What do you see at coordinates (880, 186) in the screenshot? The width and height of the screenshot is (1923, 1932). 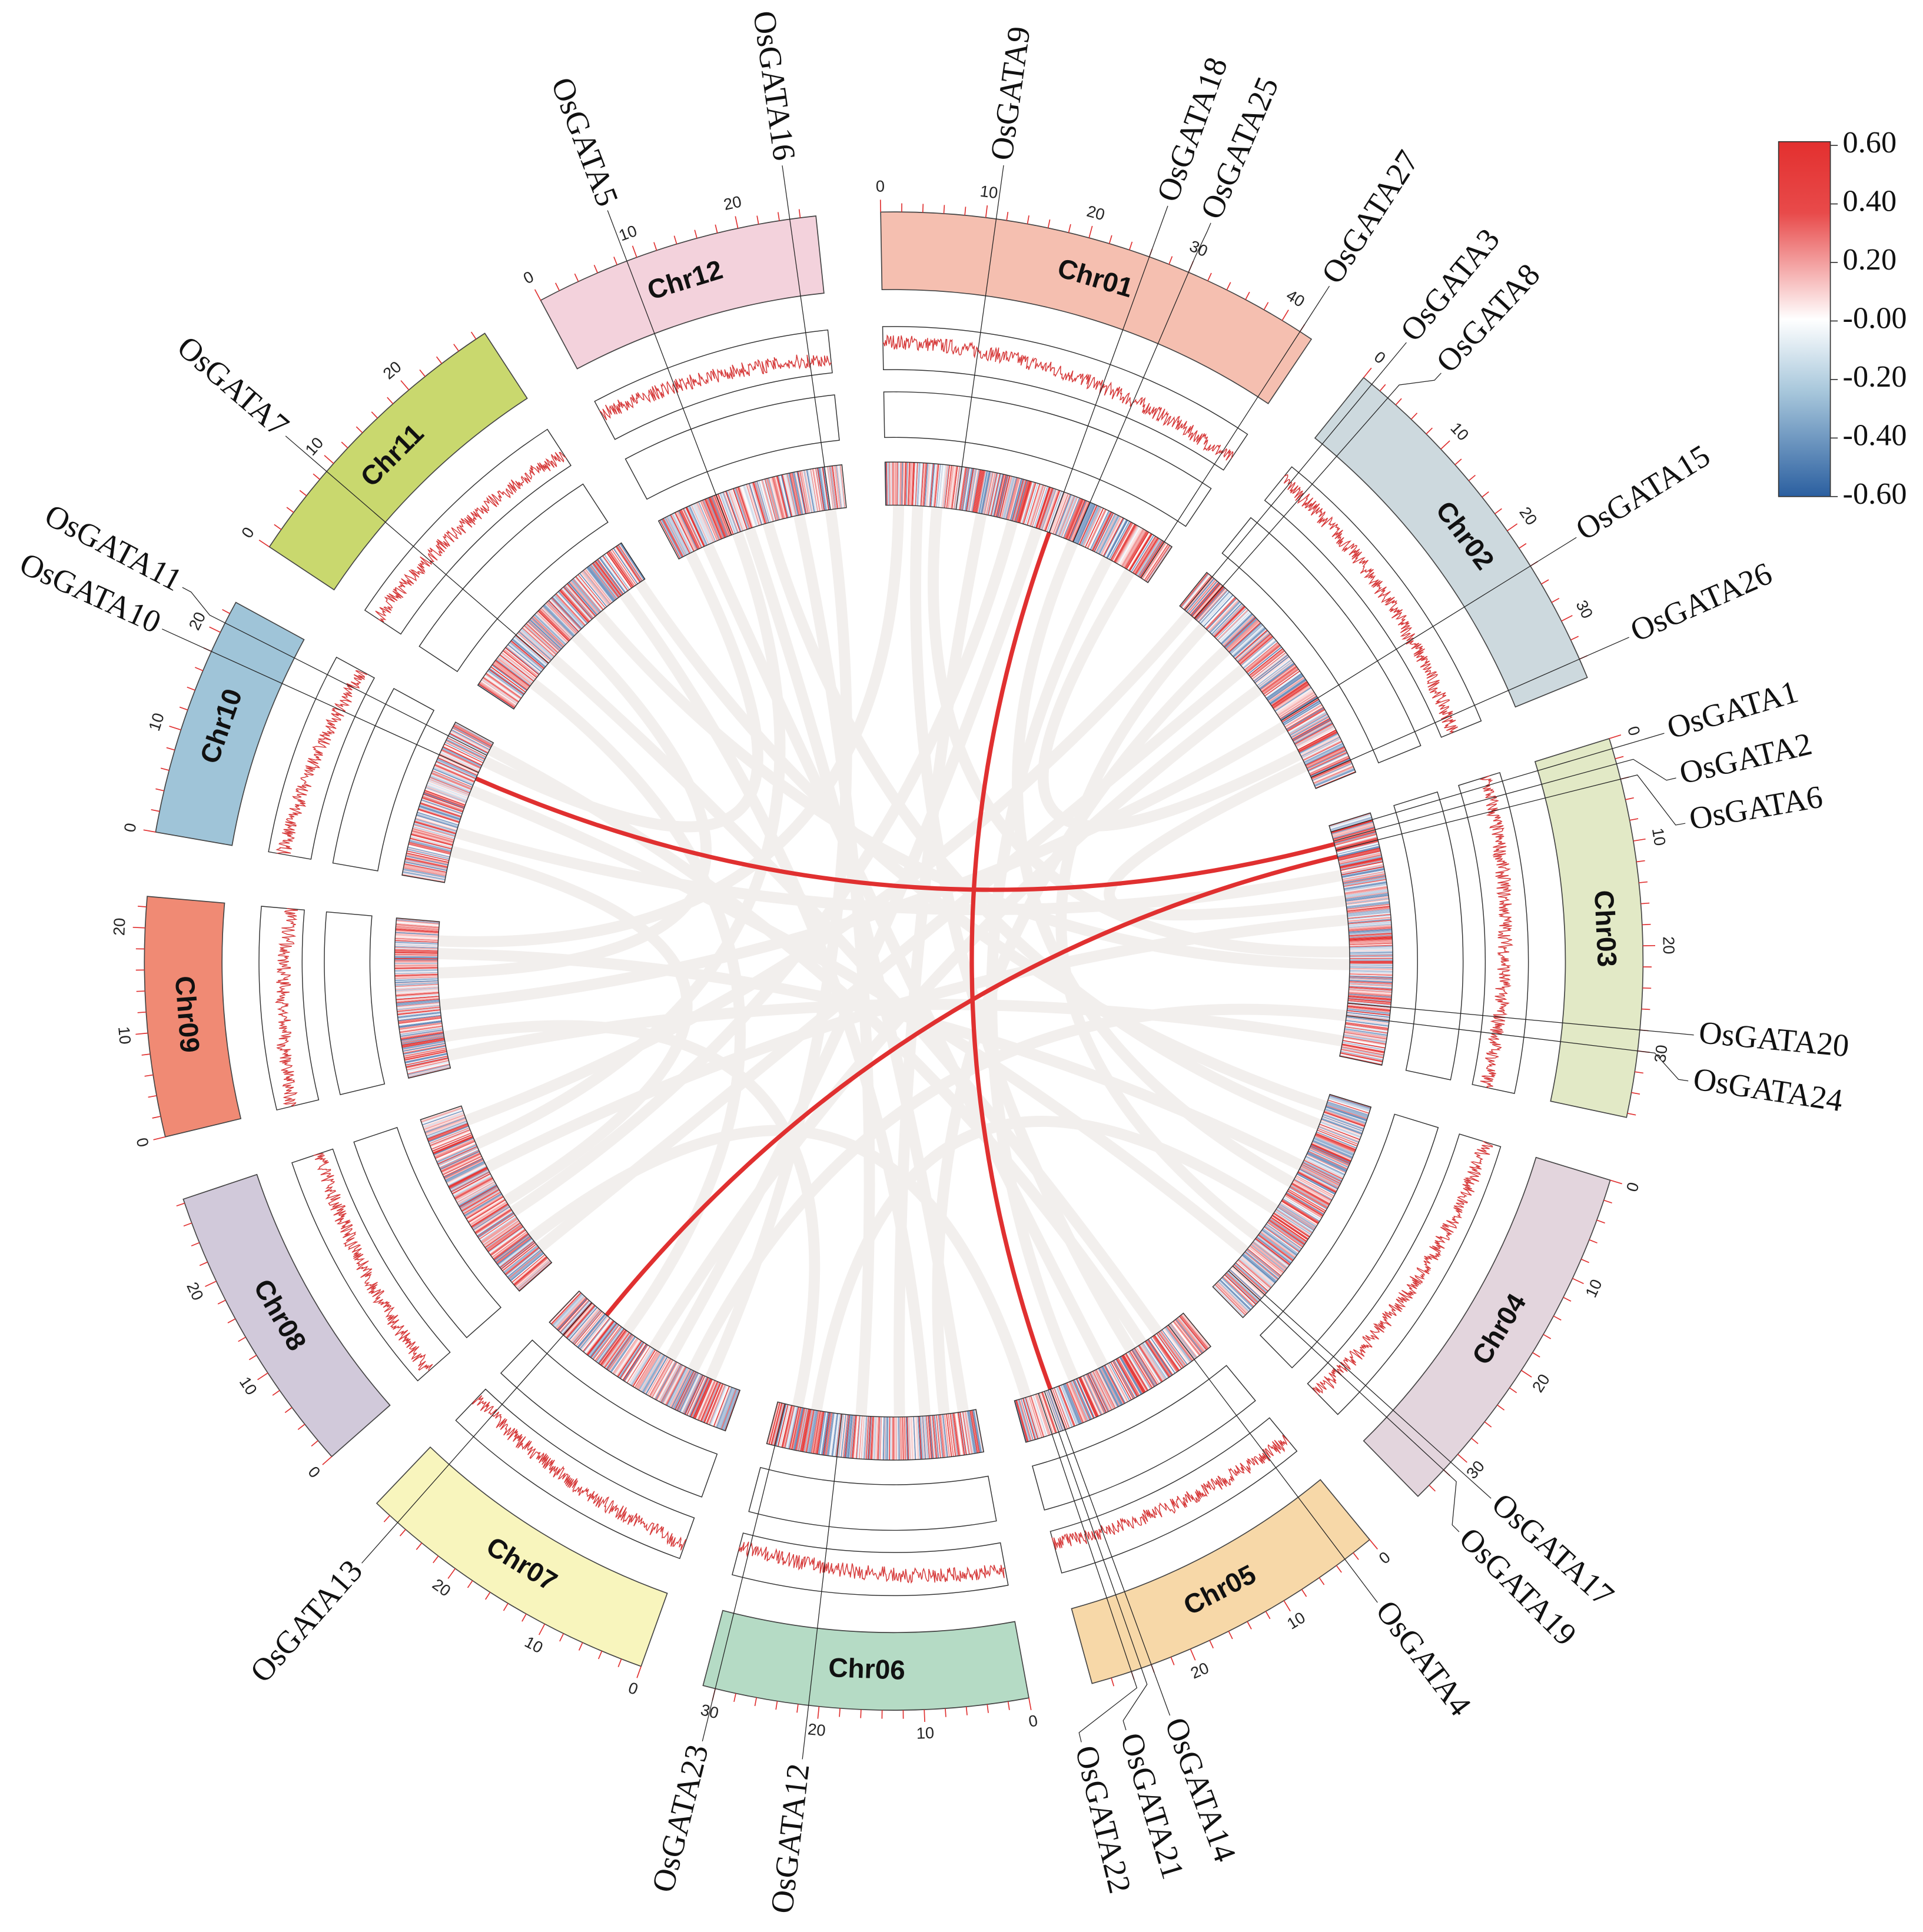 I see `tick-label: 0` at bounding box center [880, 186].